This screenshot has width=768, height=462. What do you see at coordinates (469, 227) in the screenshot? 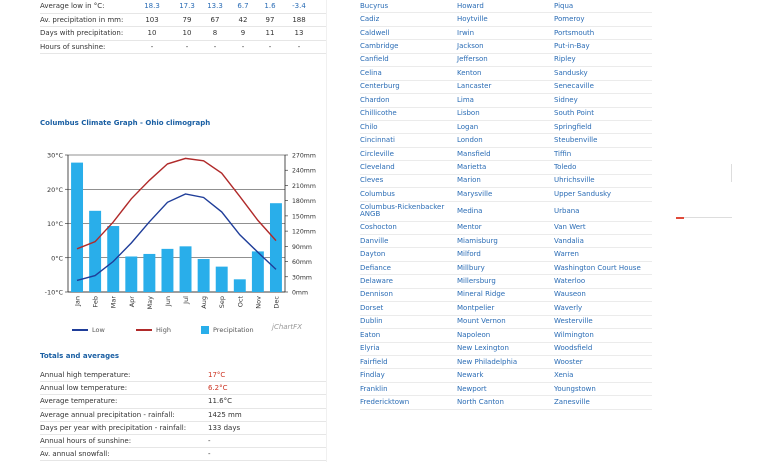
I see `city-link: Mentor` at bounding box center [469, 227].